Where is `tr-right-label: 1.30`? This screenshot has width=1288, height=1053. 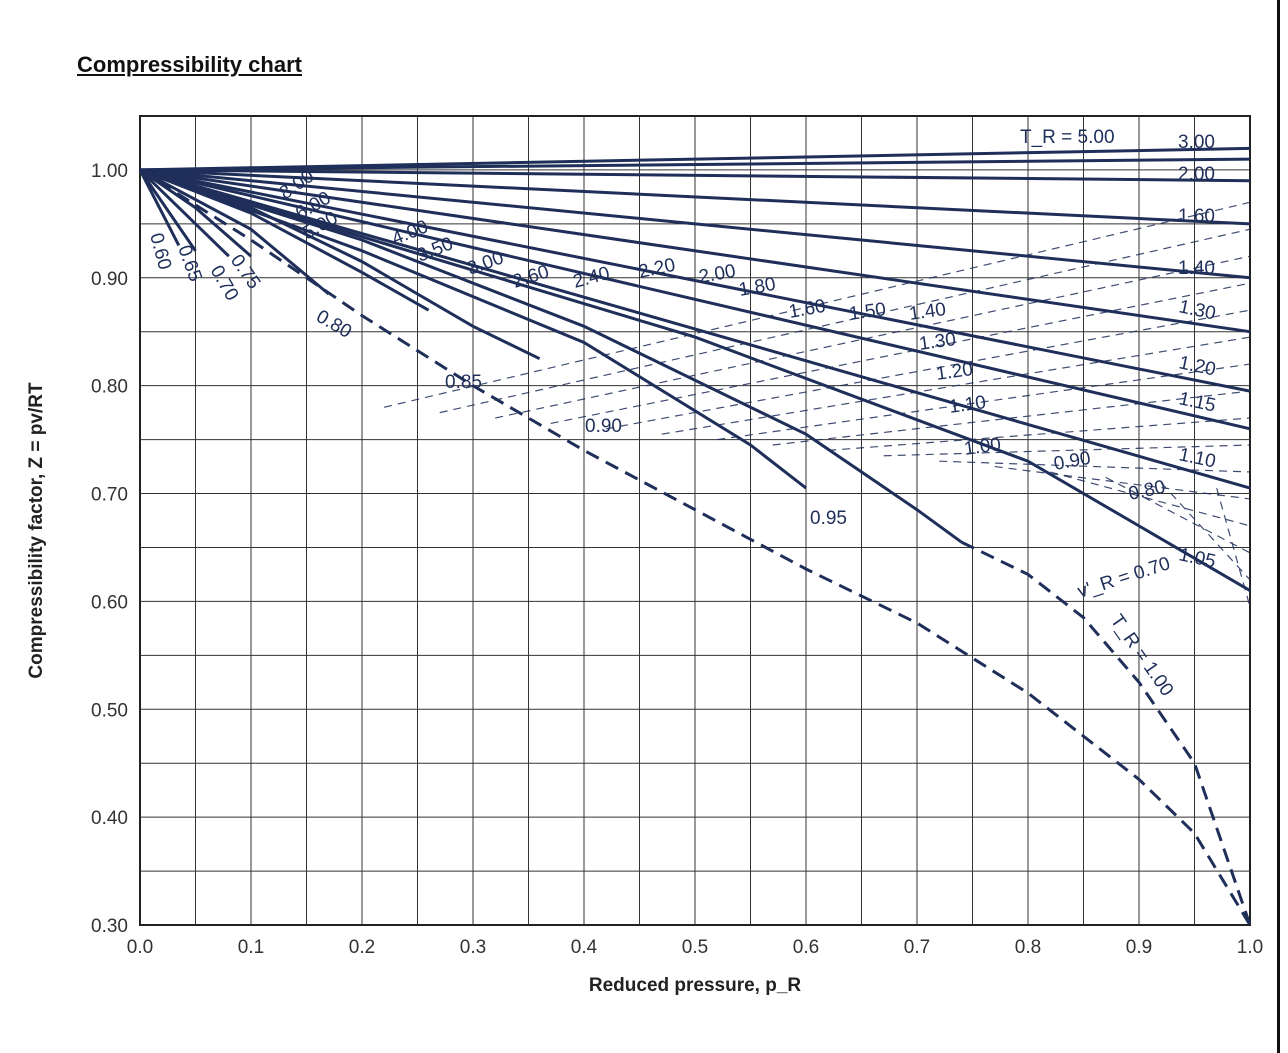
tr-right-label: 1.30 is located at coordinates (1197, 310).